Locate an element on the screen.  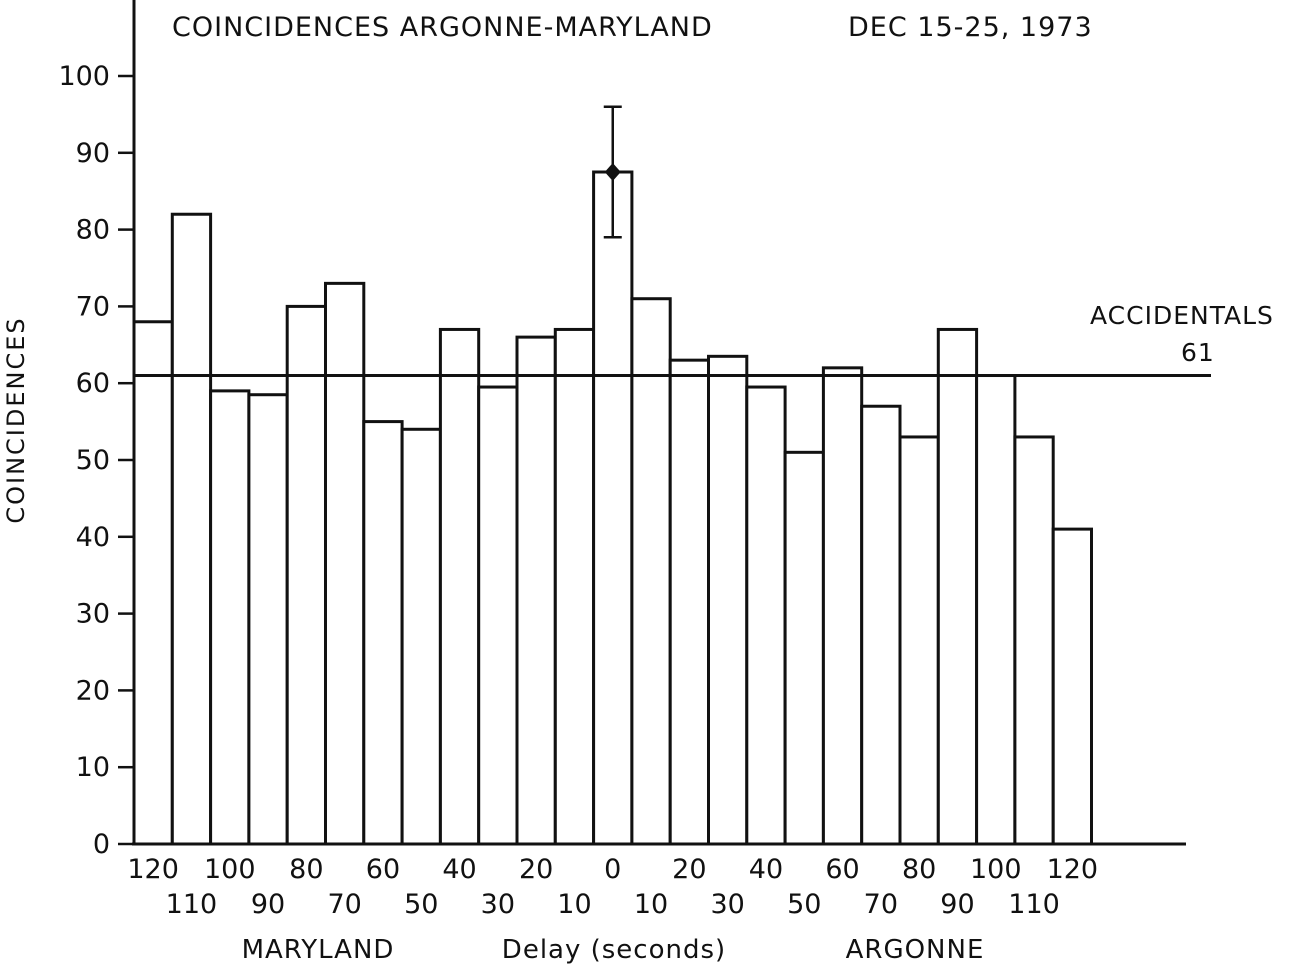
y-tick-label-70: 70 is located at coordinates (93, 306).